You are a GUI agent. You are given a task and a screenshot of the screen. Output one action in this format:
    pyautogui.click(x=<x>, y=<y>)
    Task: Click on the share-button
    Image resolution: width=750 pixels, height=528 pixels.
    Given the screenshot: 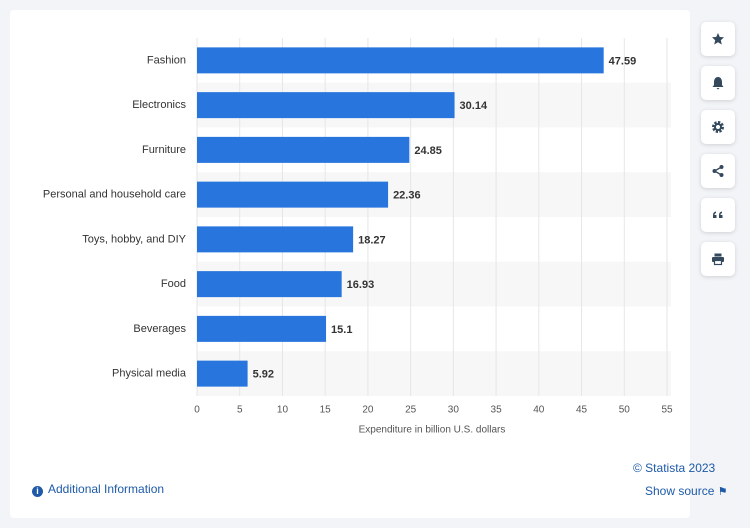 What is the action you would take?
    pyautogui.click(x=718, y=171)
    